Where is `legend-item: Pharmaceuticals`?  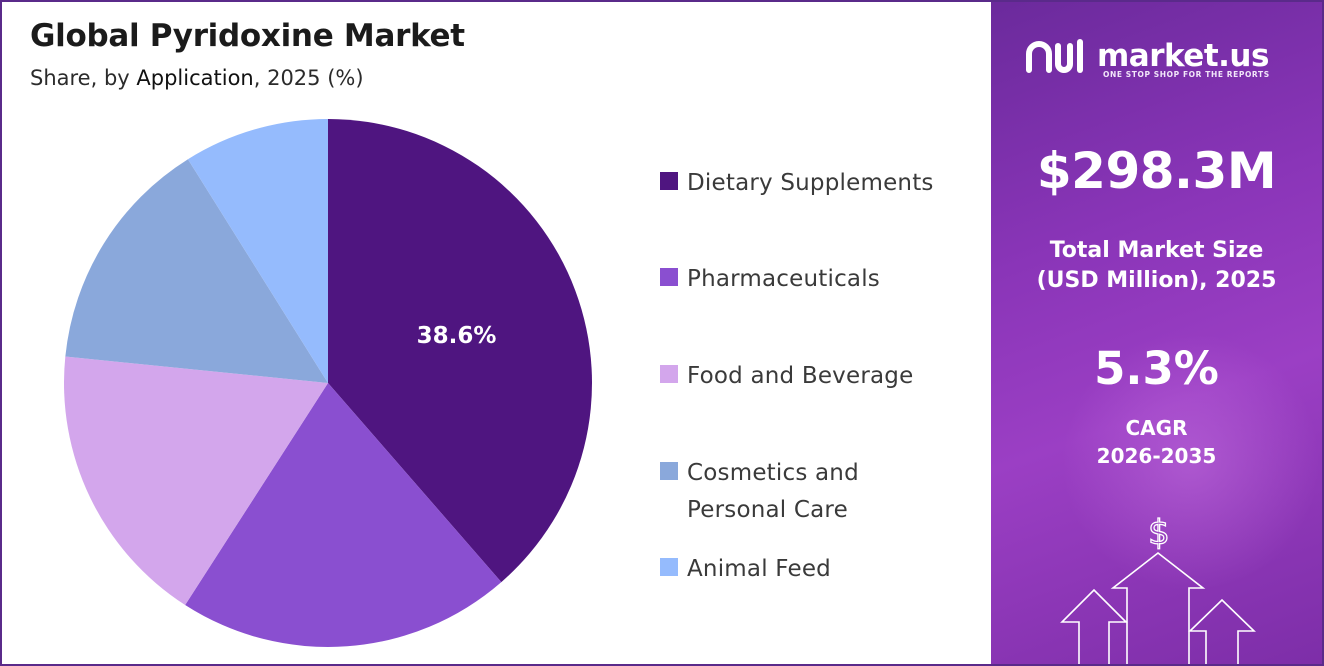 legend-item: Pharmaceuticals is located at coordinates (810, 279).